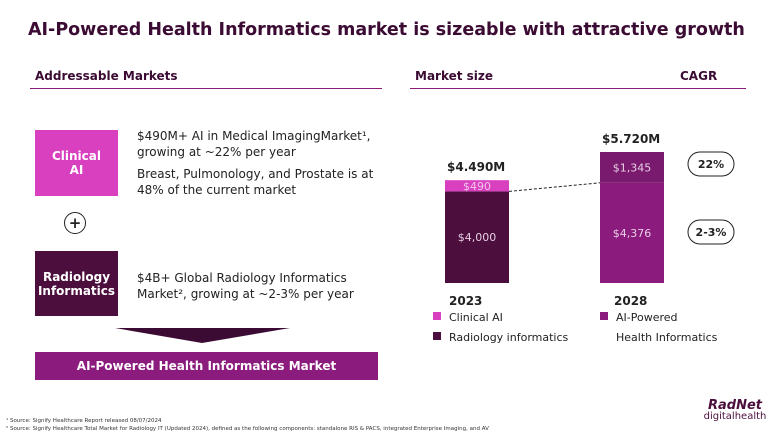 The height and width of the screenshot is (438, 780). I want to click on section-heading: Addressable Markets, so click(106, 76).